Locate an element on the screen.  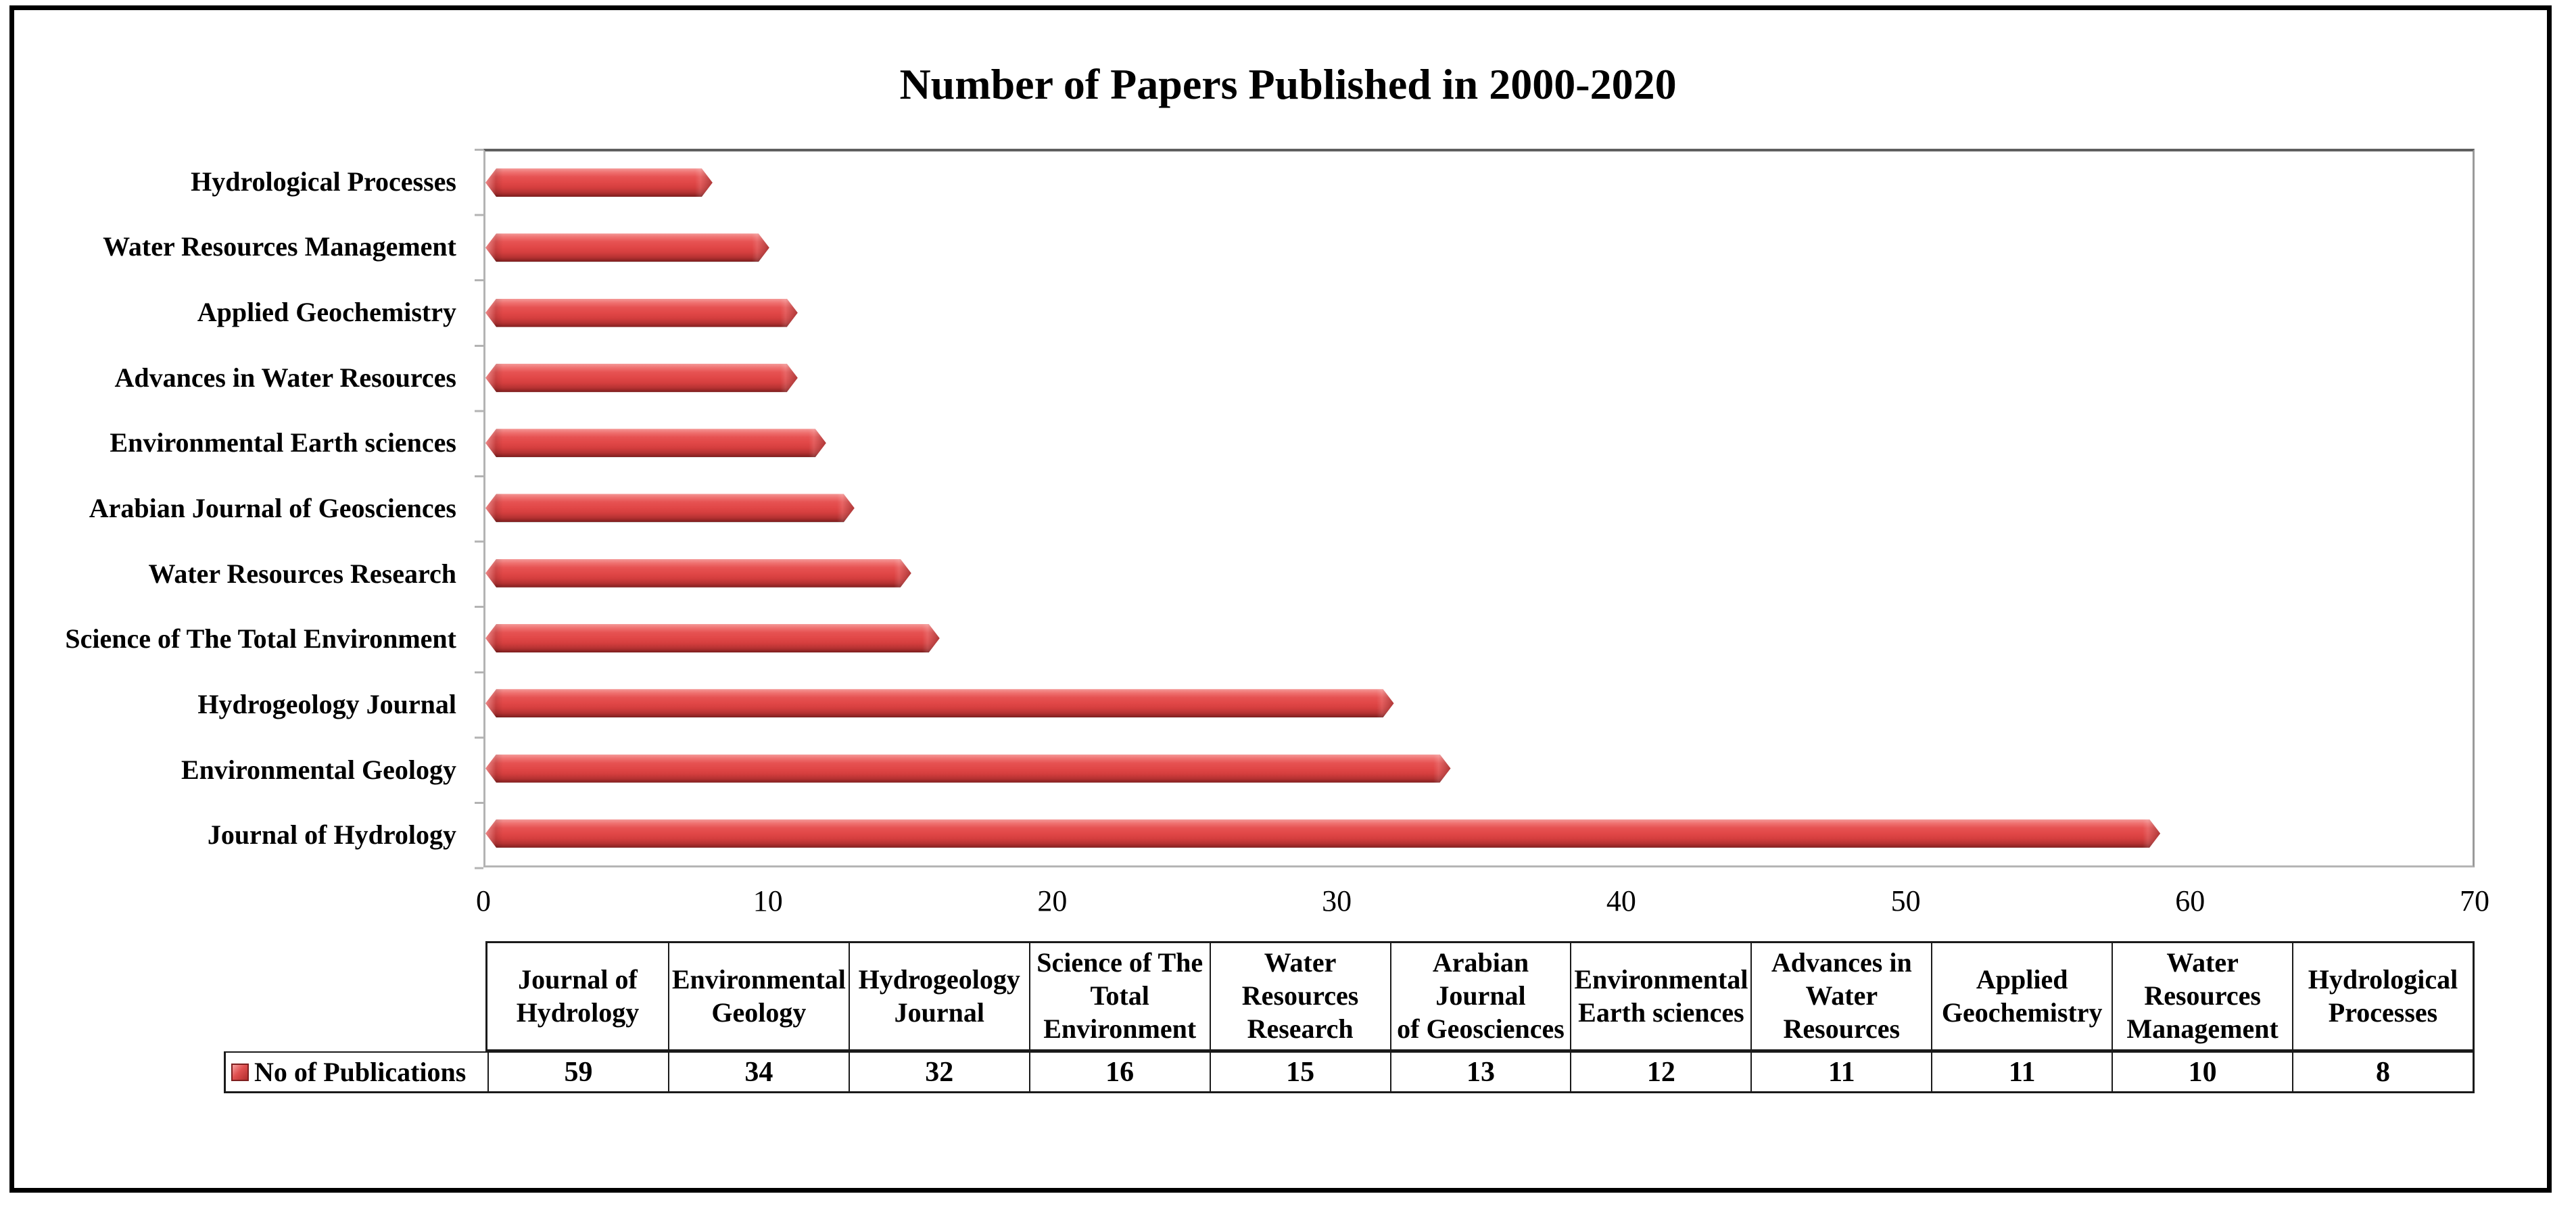
table-value-cell: 8 is located at coordinates (2382, 1072).